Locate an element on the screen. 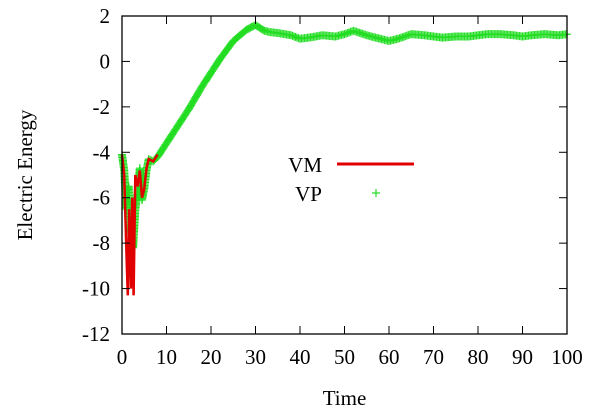 The width and height of the screenshot is (592, 413). x-tick-label: 50 is located at coordinates (344, 357).